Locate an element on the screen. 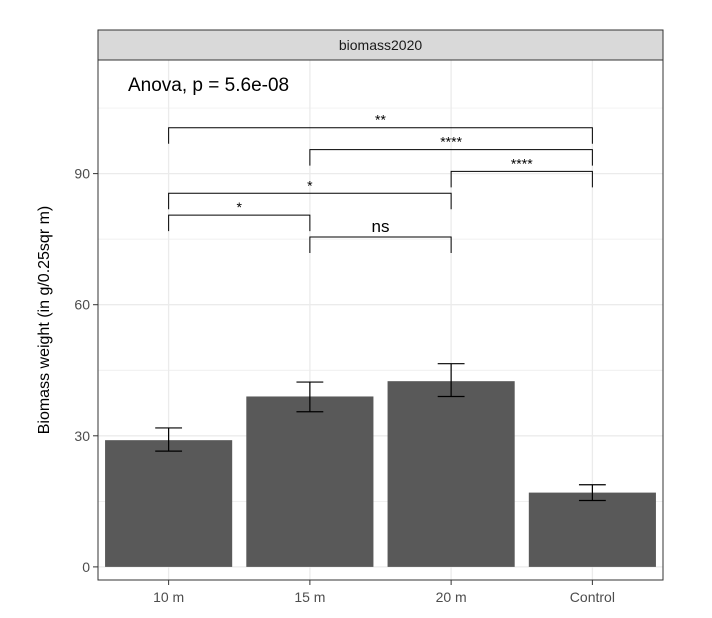 Image resolution: width=712 pixels, height=618 pixels. comparison-label-2: **** is located at coordinates (522, 163).